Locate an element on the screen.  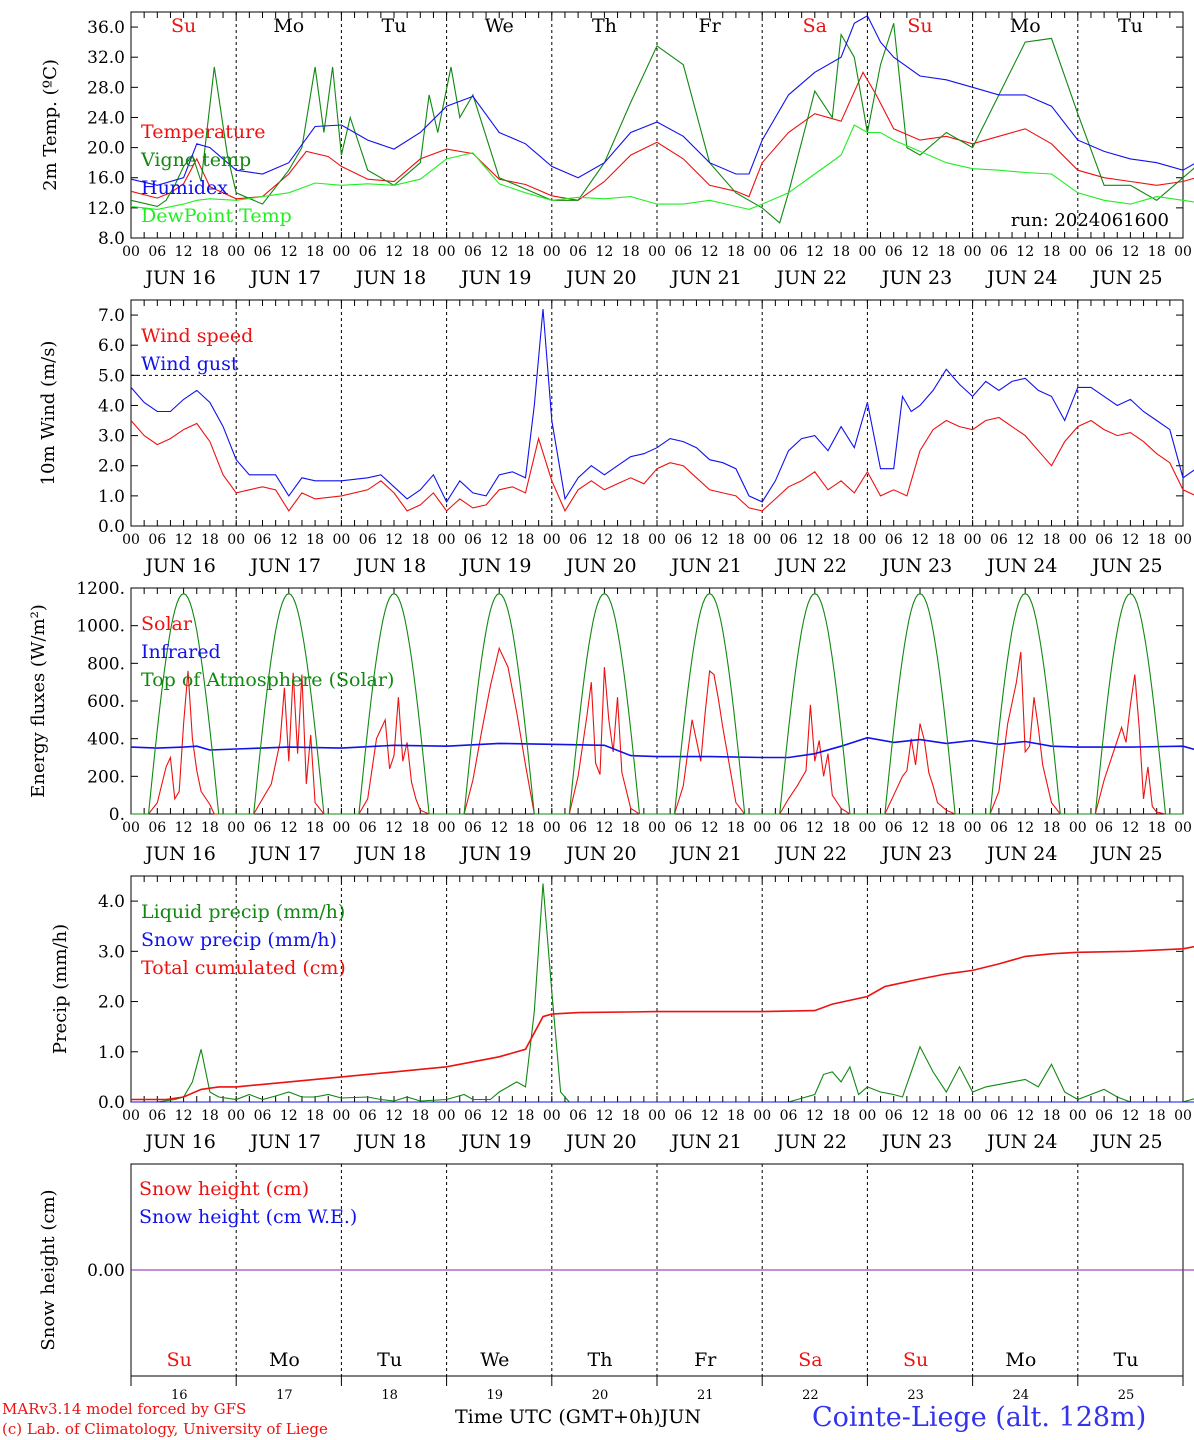
series-top-of-atmosphere-solar is located at coordinates (657, 703).